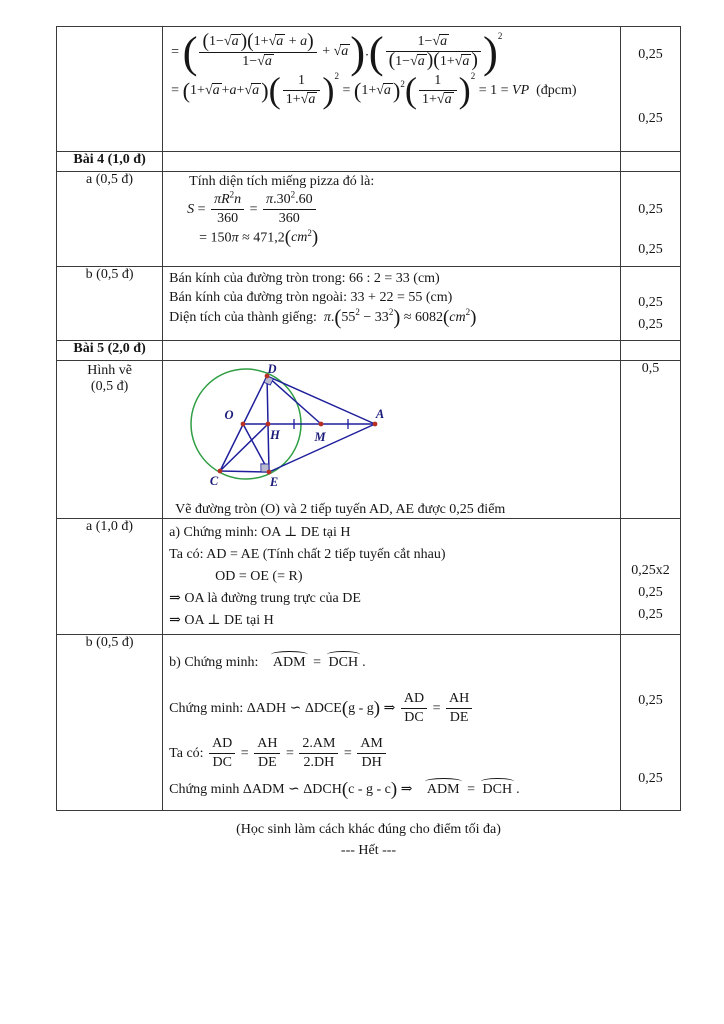  What do you see at coordinates (214, 481) in the screenshot?
I see `point-label-C: C` at bounding box center [214, 481].